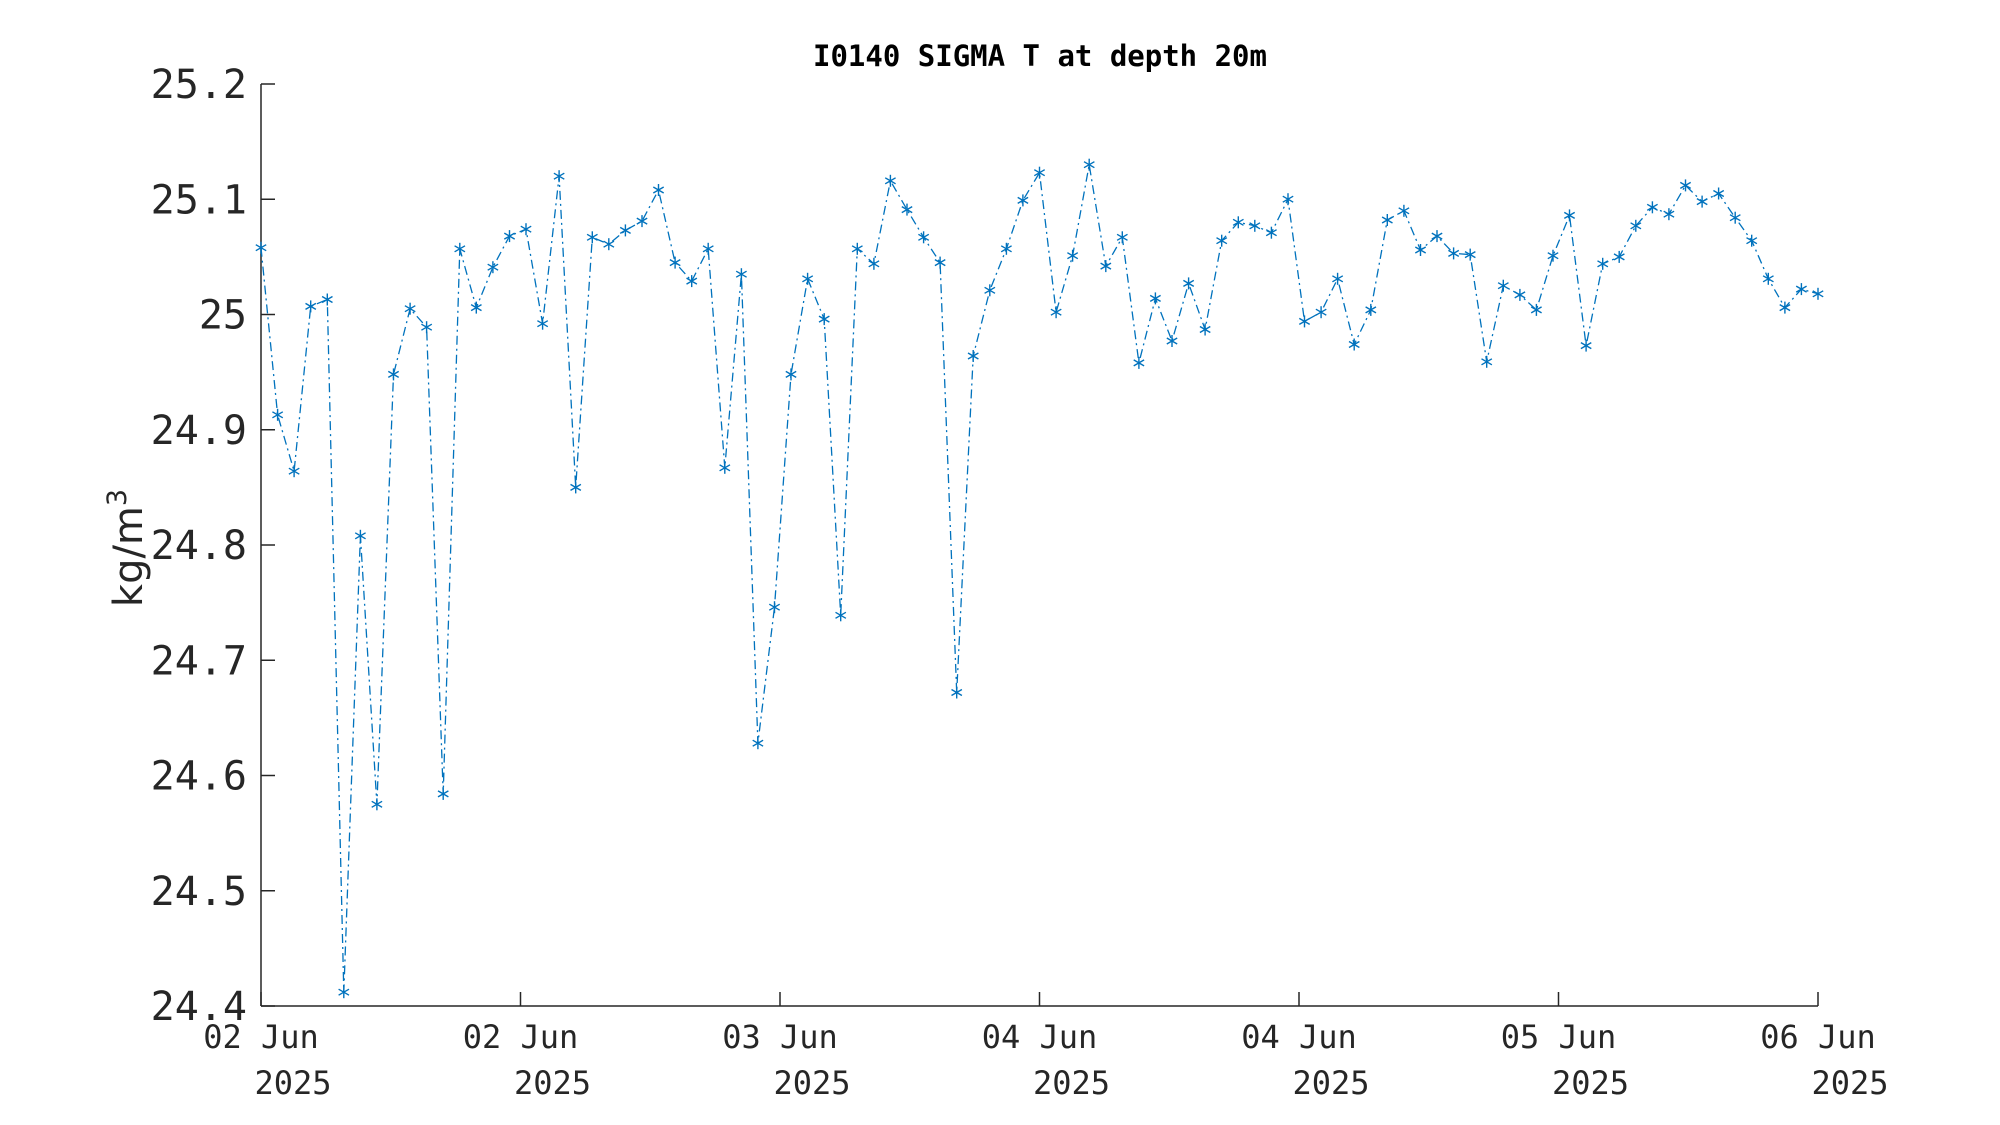 This screenshot has width=2000, height=1125. I want to click on svg-text: kg/m3, so click(127, 548).